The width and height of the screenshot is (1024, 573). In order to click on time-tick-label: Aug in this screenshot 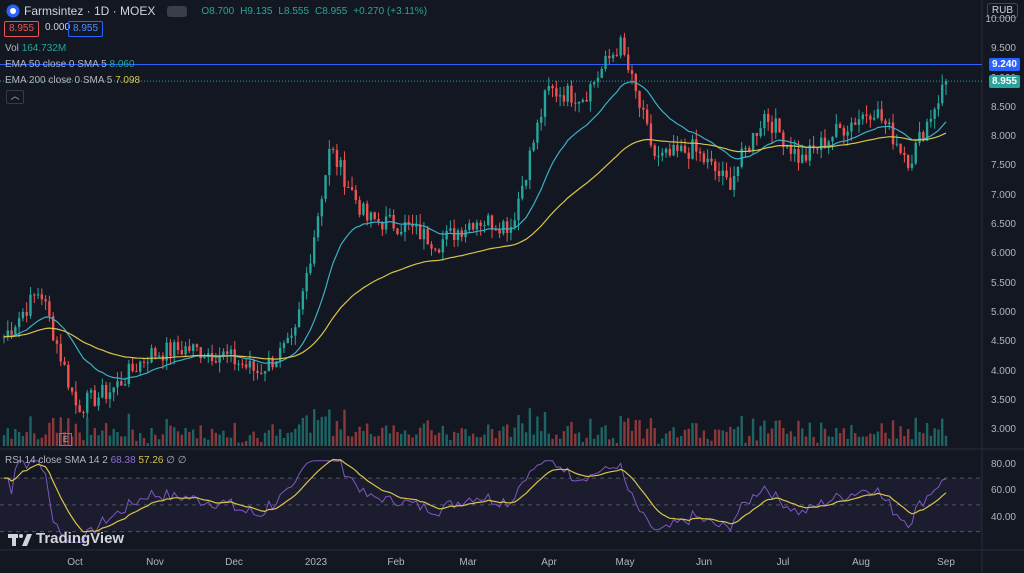, I will do `click(861, 562)`.